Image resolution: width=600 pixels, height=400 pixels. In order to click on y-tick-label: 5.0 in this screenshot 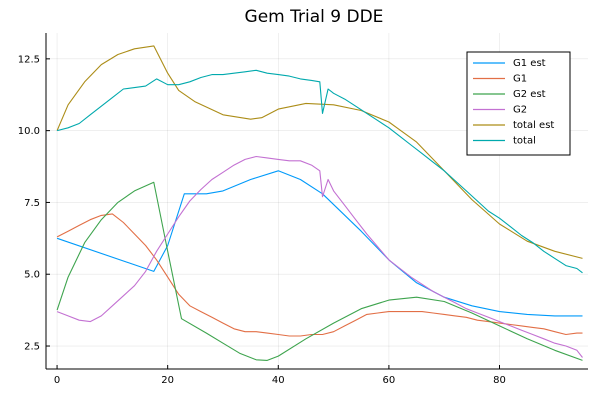, I will do `click(32, 275)`.